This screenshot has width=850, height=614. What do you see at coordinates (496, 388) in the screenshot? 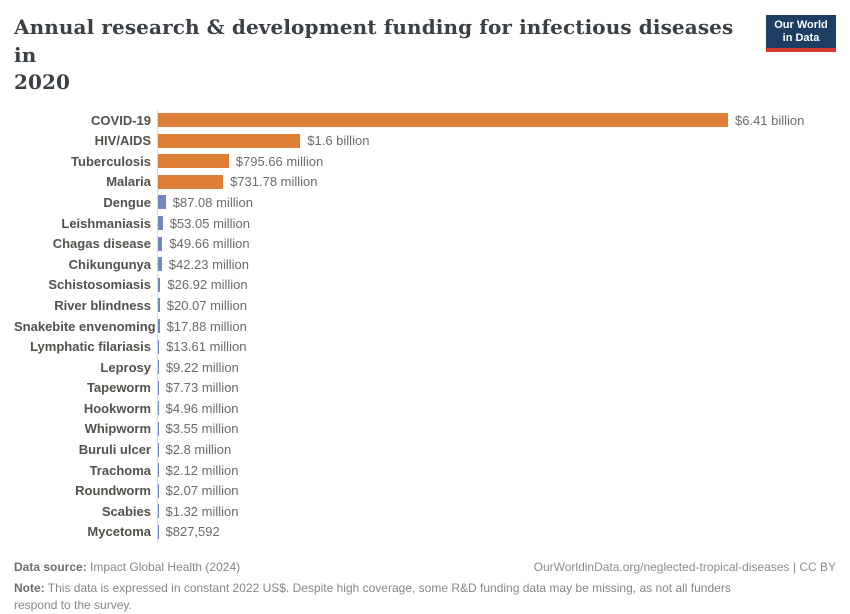
I see `bar-zone: $7.73 million` at bounding box center [496, 388].